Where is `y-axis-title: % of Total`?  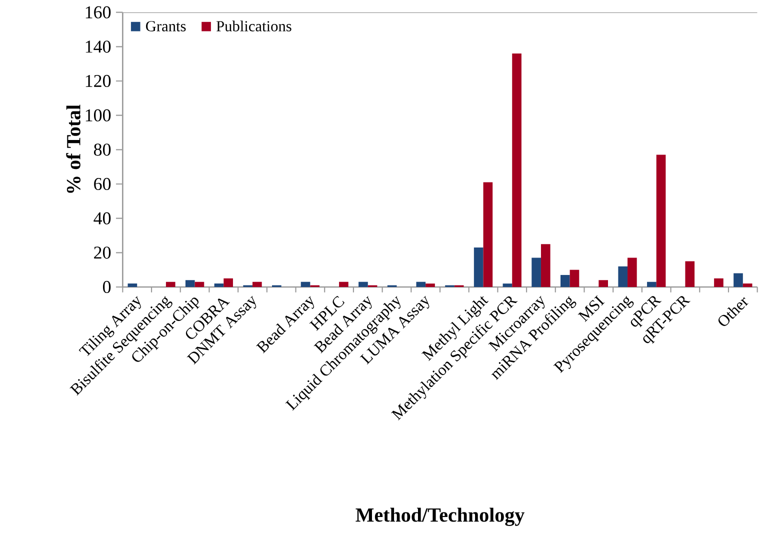 y-axis-title: % of Total is located at coordinates (73, 148).